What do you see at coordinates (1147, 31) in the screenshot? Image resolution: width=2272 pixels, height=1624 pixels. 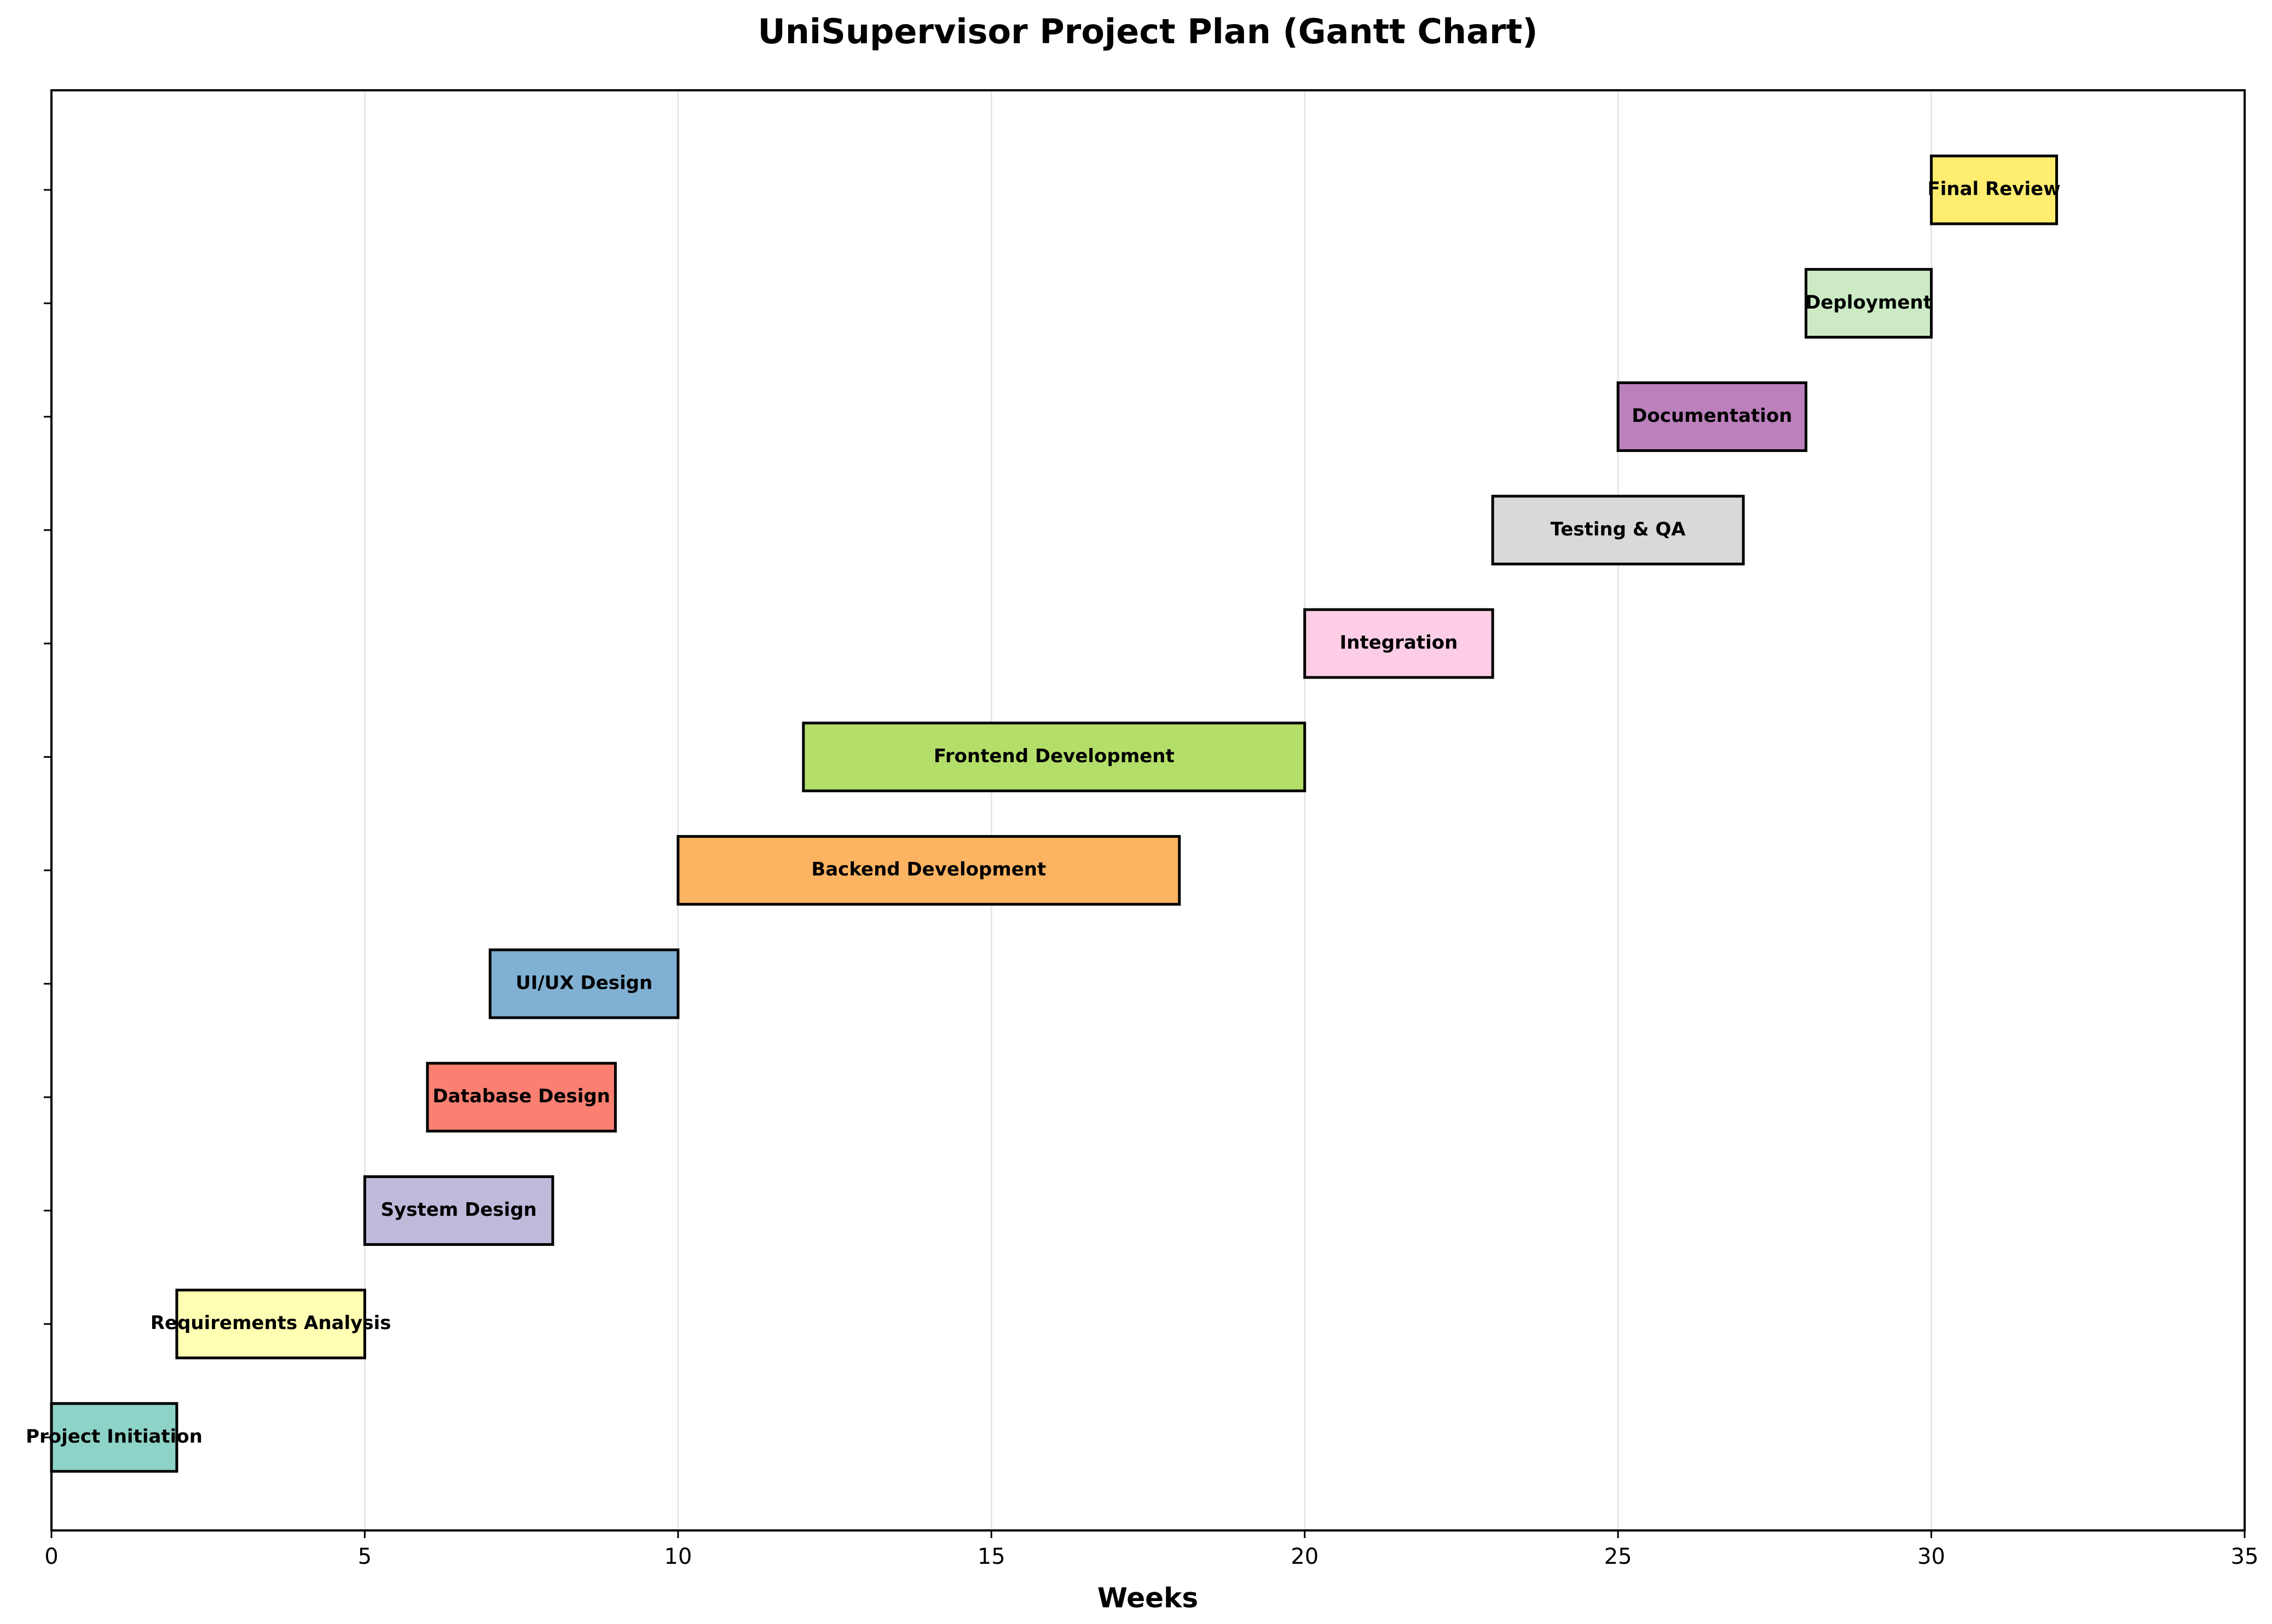 I see `chart-title: UniSupervisor Project Plan (Gantt Chart)` at bounding box center [1147, 31].